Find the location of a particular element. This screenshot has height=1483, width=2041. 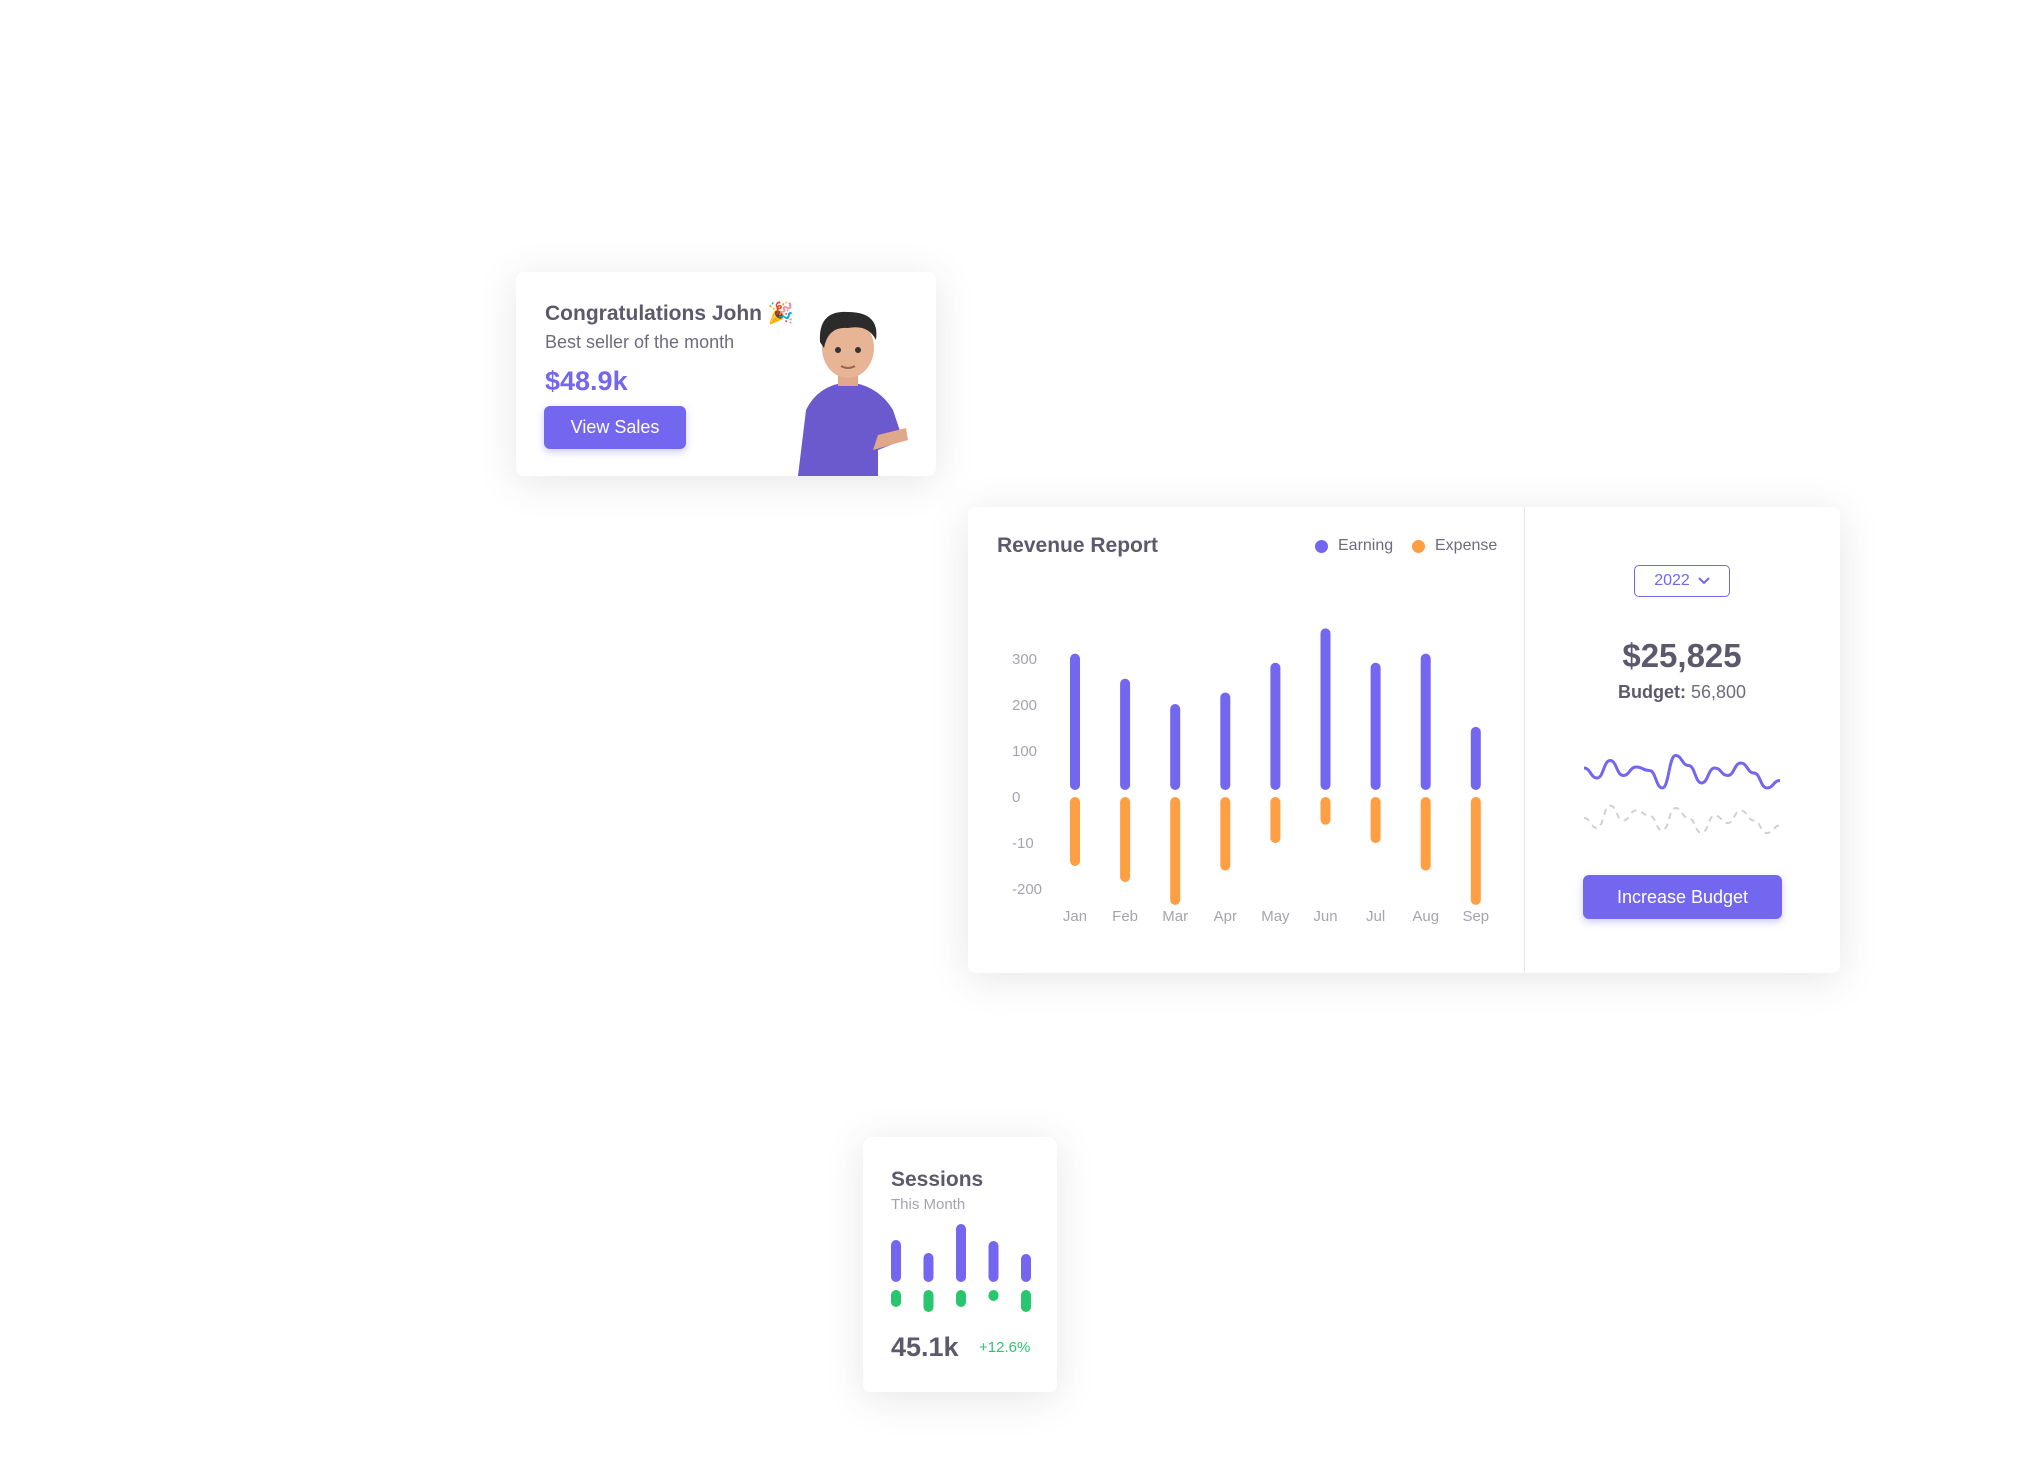

divider is located at coordinates (1524, 740).